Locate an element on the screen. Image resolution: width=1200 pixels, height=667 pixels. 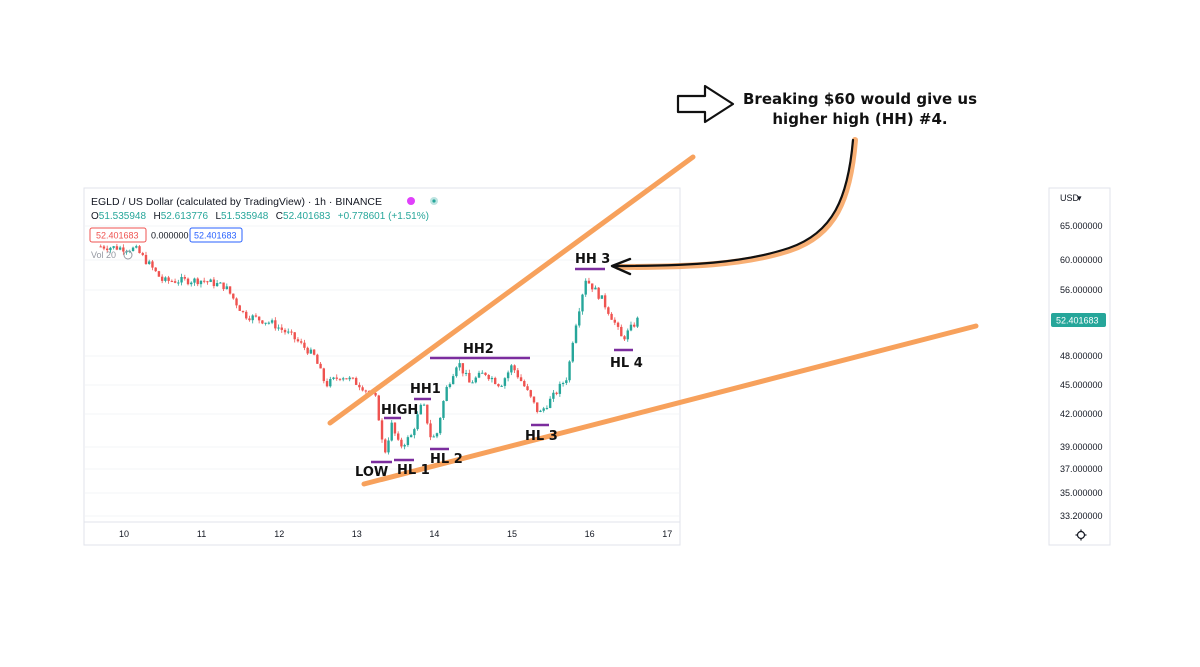
lower-trendline is located at coordinates (670, 405).